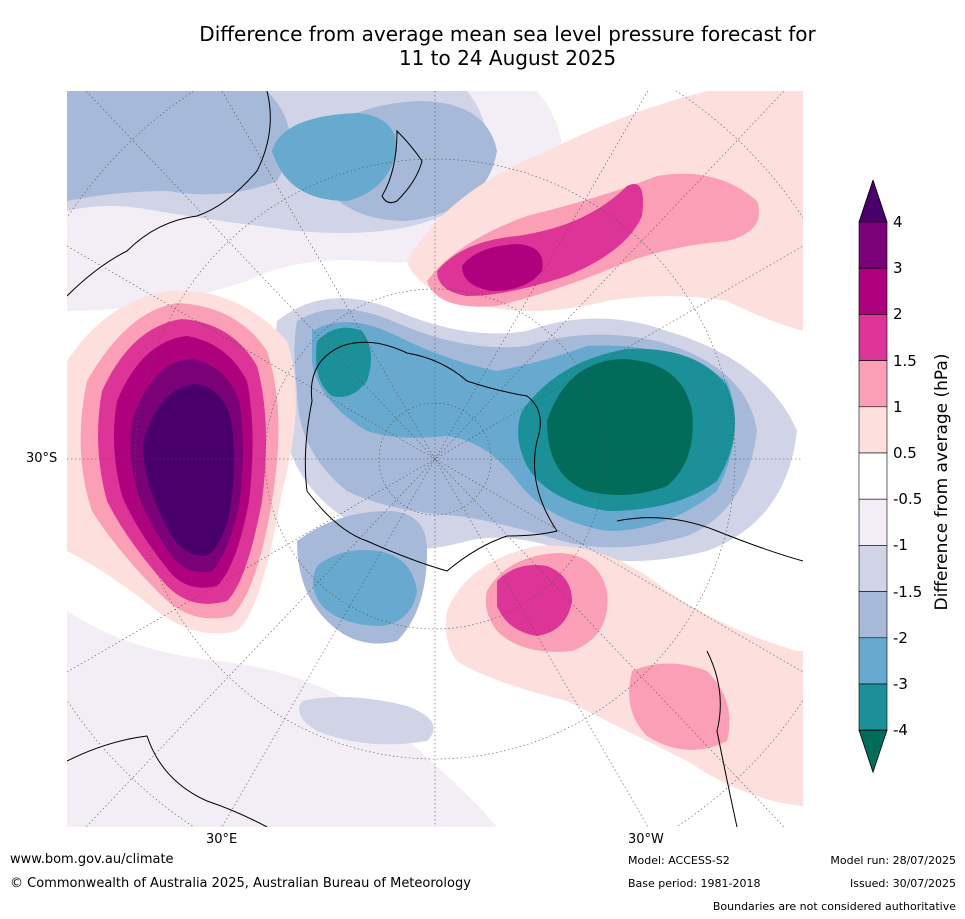 The width and height of the screenshot is (965, 919). What do you see at coordinates (898, 314) in the screenshot?
I see `colorbar-tick-label: 2` at bounding box center [898, 314].